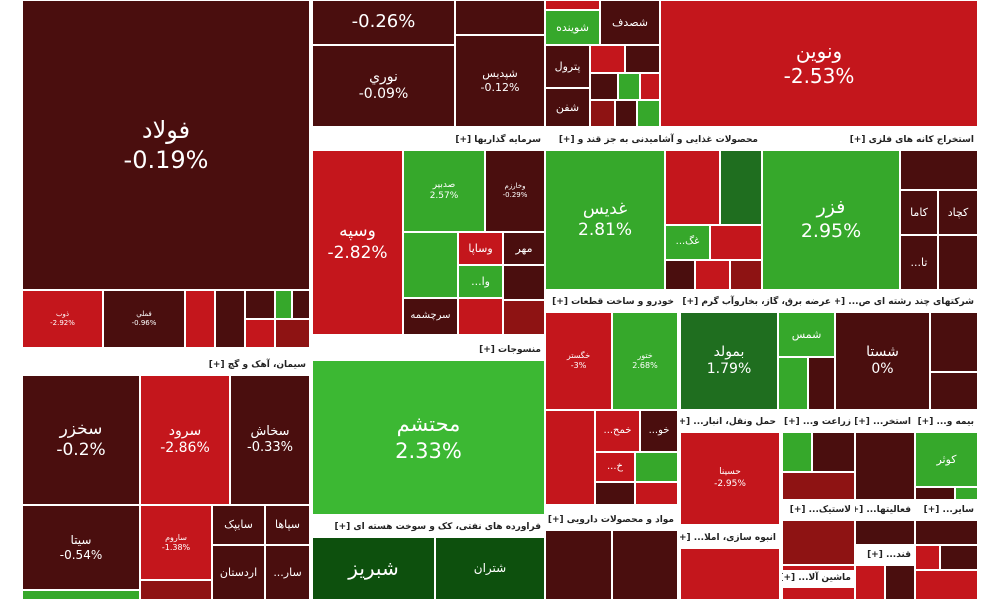 The width and height of the screenshot is (1000, 600). Describe the element at coordinates (730, 539) in the screenshot. I see `sector-header: انبوه سازی، املا... [+]` at that location.